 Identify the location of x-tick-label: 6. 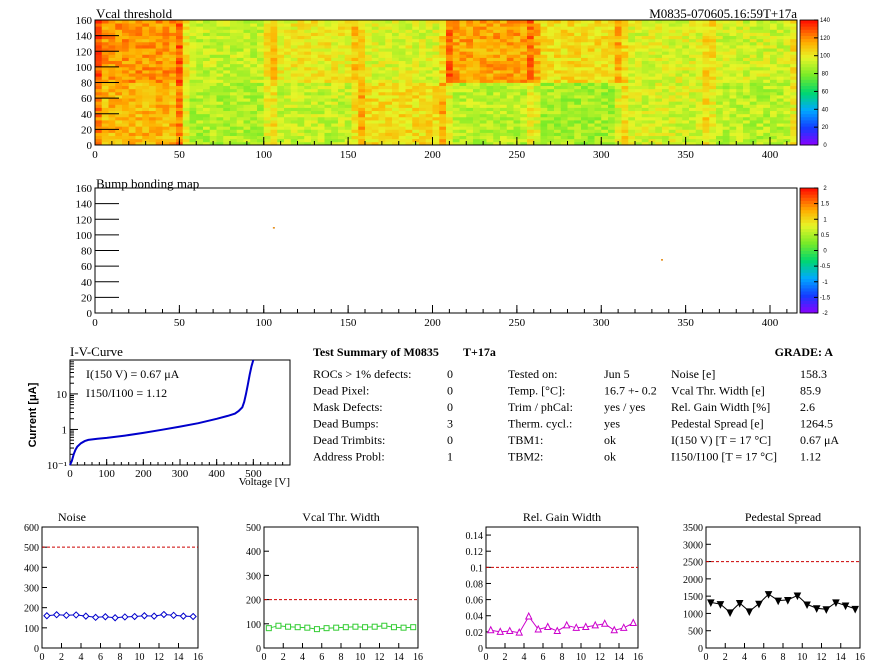
(321, 657).